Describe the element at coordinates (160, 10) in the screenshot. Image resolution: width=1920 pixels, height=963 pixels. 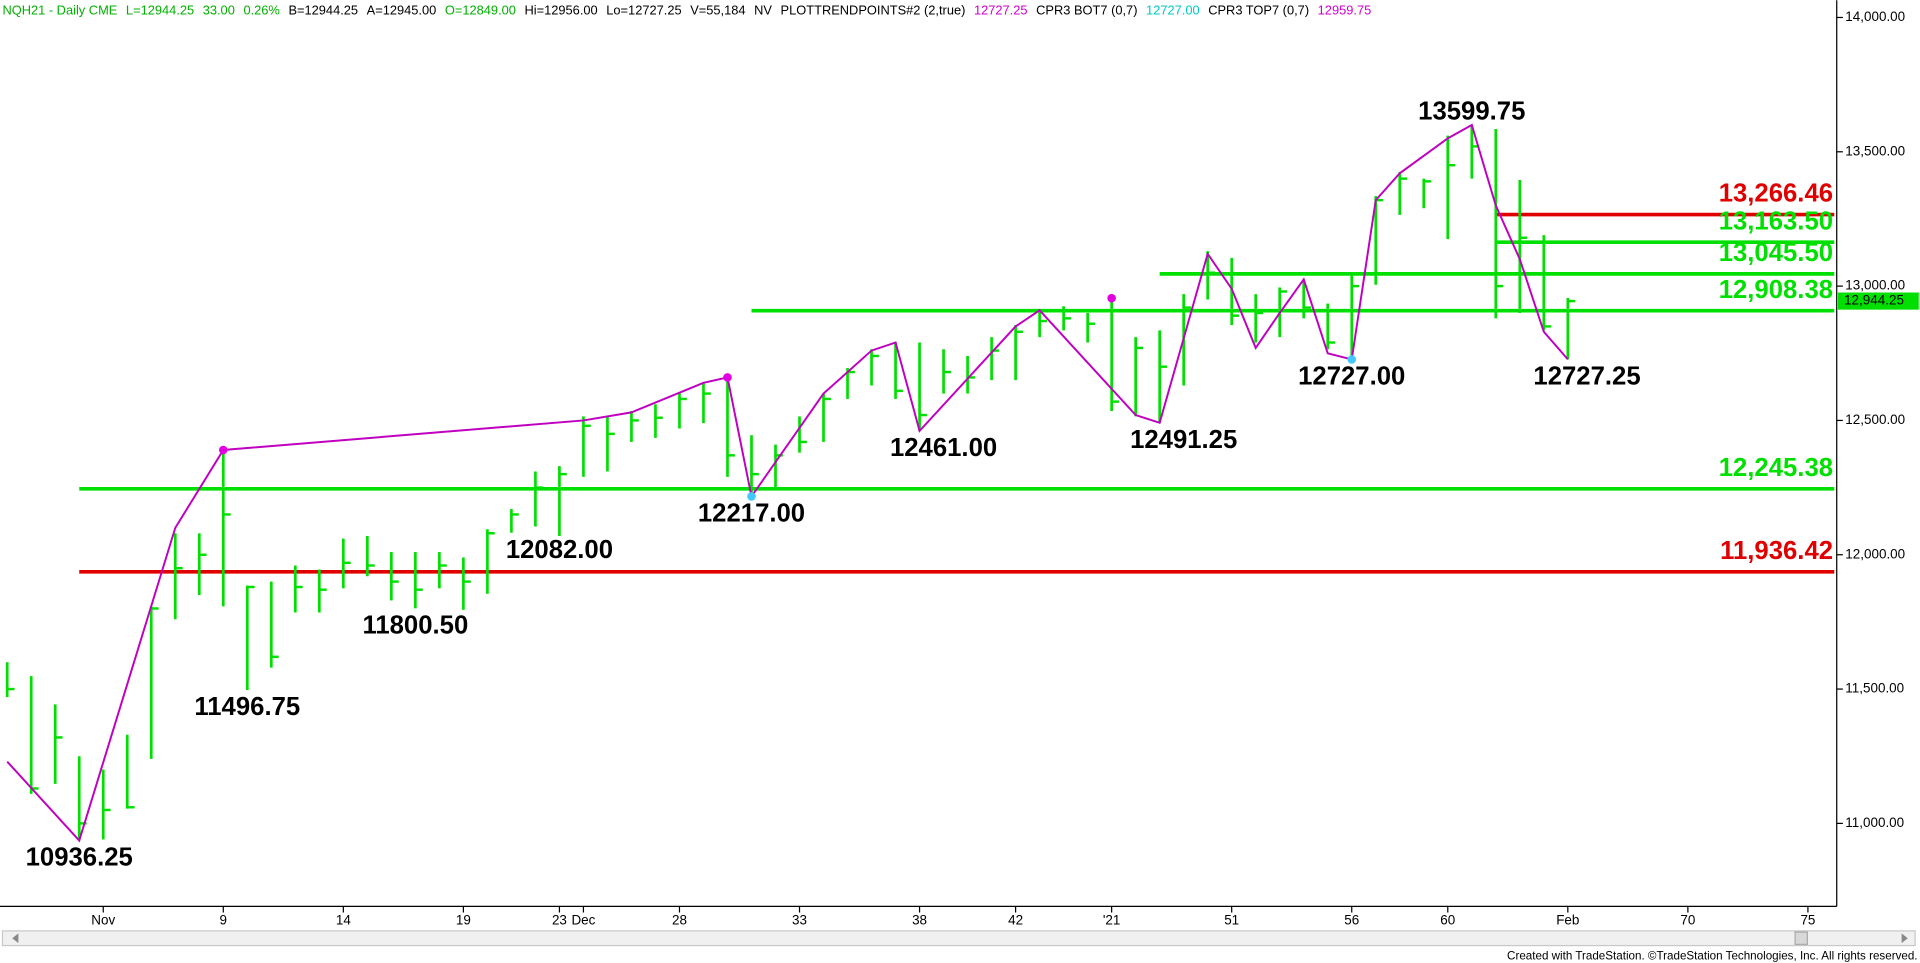
I see `header-item: L=12944.25` at that location.